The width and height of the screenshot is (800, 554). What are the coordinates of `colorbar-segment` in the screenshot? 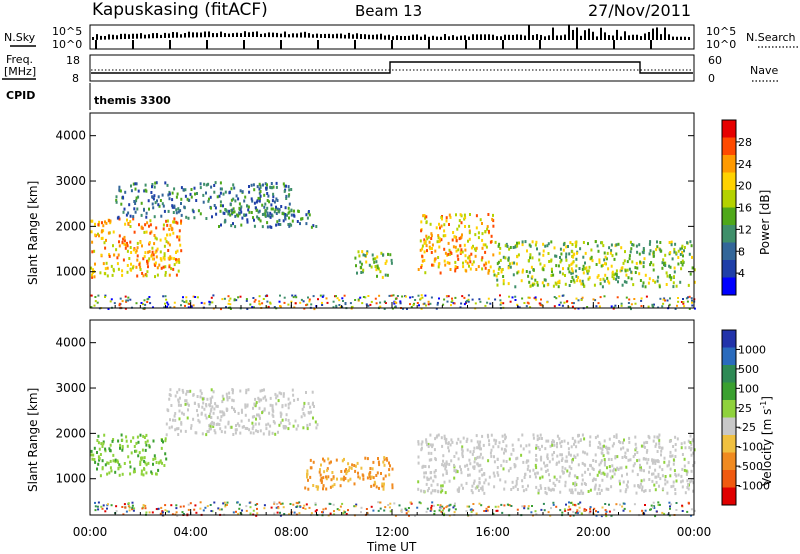 It's located at (729, 129).